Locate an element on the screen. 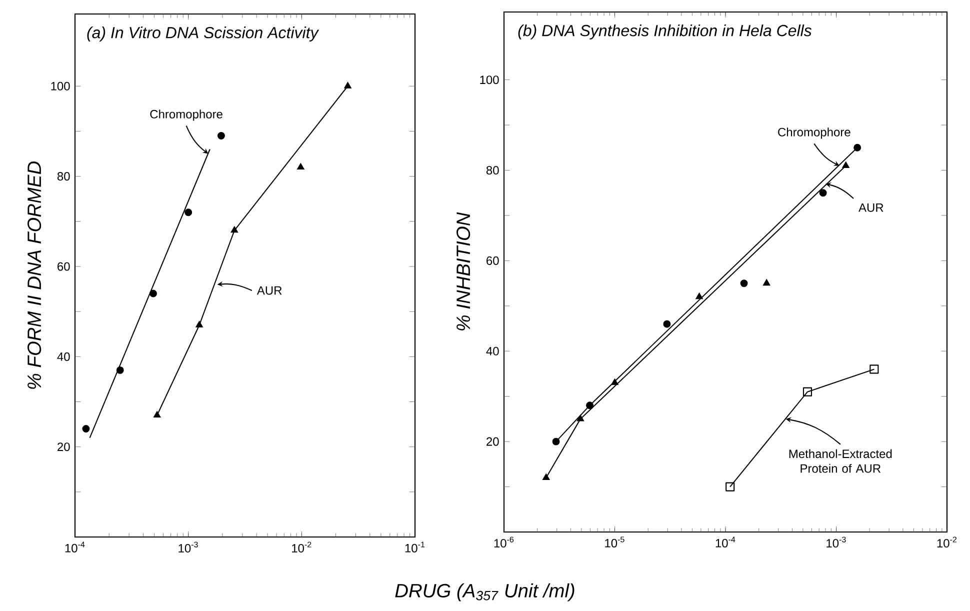  text: (a) In Vitro DNA Scission Activity is located at coordinates (203, 34).